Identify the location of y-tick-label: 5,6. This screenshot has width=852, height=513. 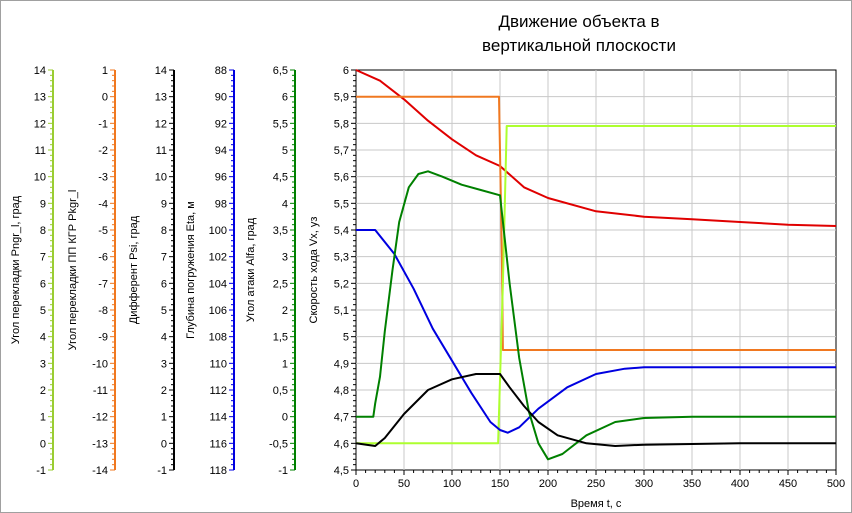
(341, 178).